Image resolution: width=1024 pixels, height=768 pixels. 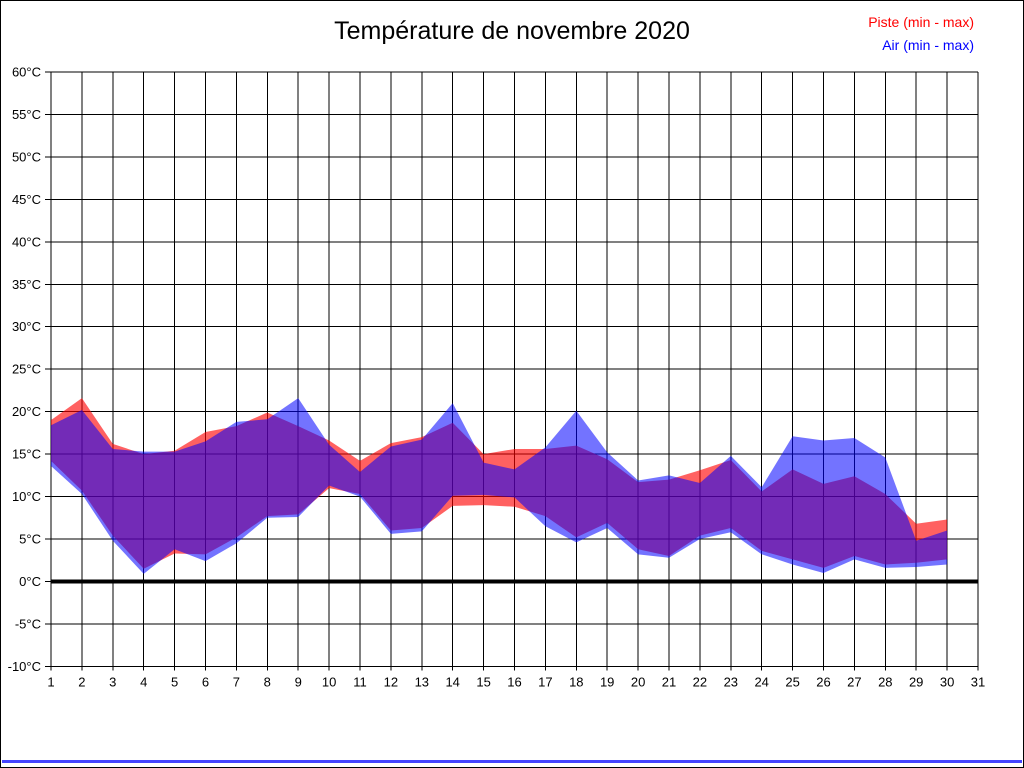 I want to click on svg-text: 40°C, so click(x=26, y=241).